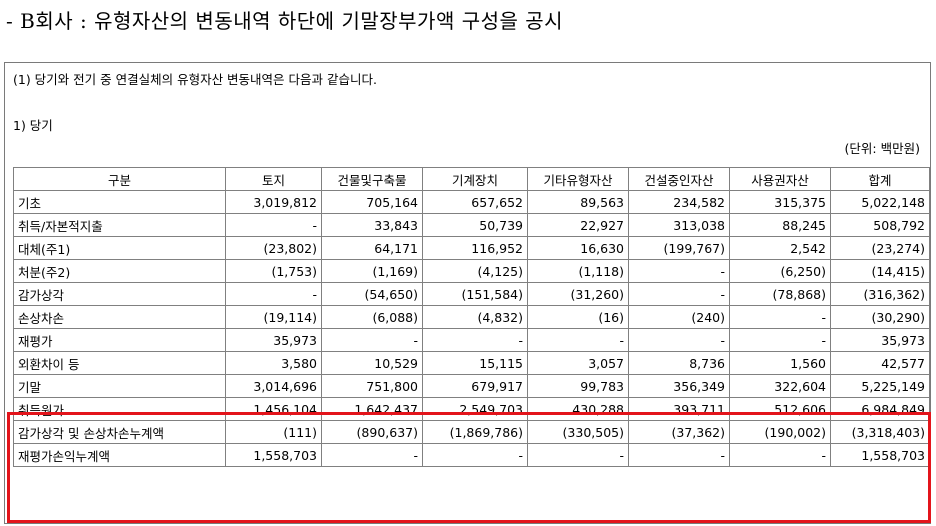 The height and width of the screenshot is (526, 936). Describe the element at coordinates (475, 225) in the screenshot. I see `table-cell: 50,739` at that location.